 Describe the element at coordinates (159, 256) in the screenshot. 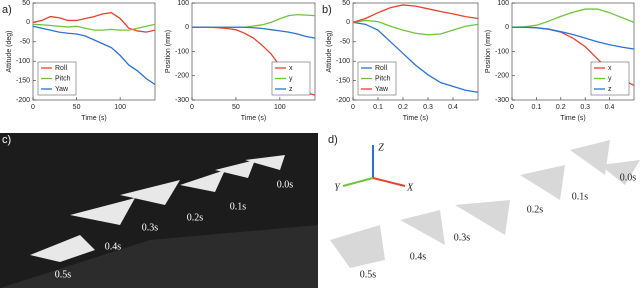

I see `floor` at that location.